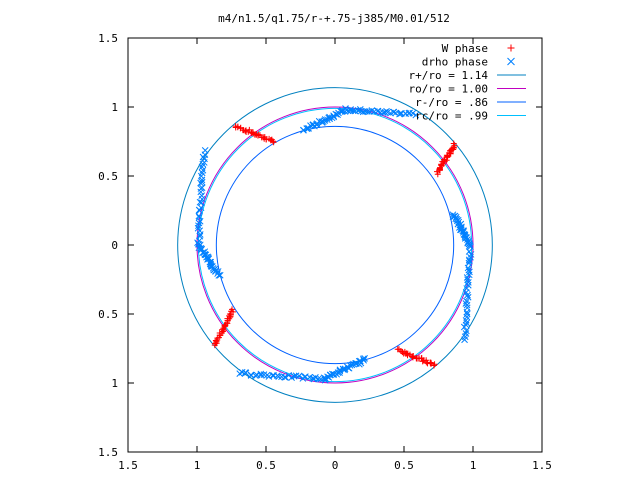 The width and height of the screenshot is (640, 480). Describe the element at coordinates (542, 465) in the screenshot. I see `x-tick-label-6: 1.5` at that location.